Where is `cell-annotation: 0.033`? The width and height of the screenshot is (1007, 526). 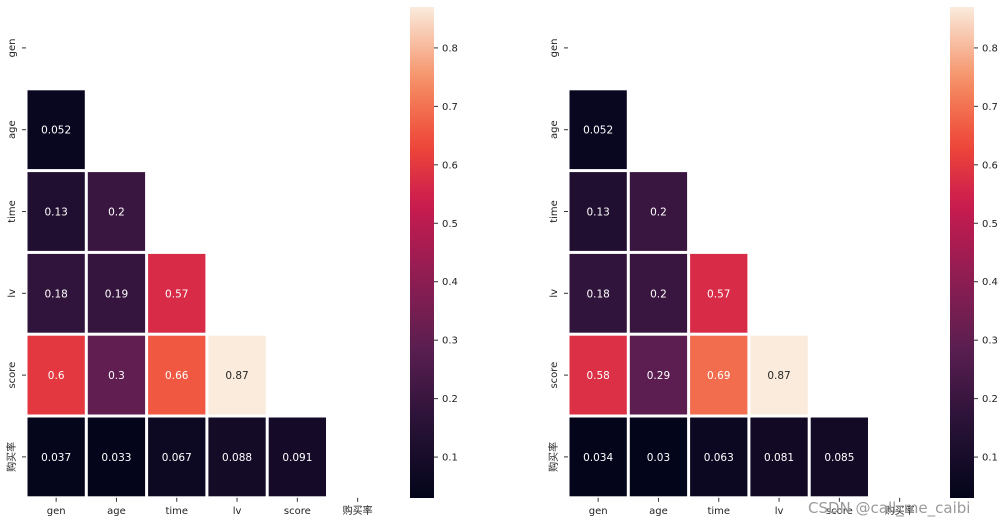
cell-annotation: 0.033 is located at coordinates (116, 458).